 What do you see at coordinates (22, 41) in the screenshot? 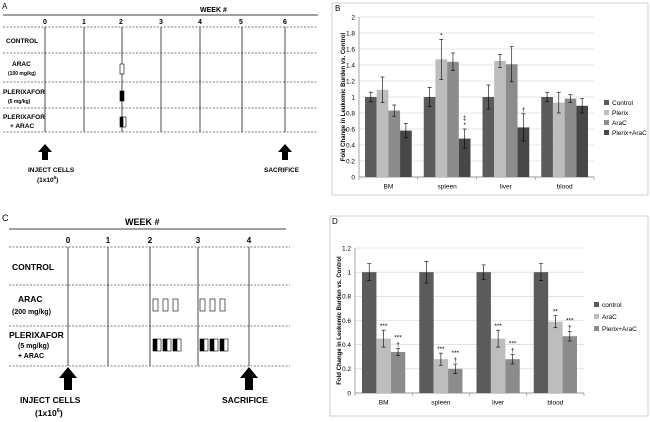
I see `panel-a-row-control: CONTROL` at bounding box center [22, 41].